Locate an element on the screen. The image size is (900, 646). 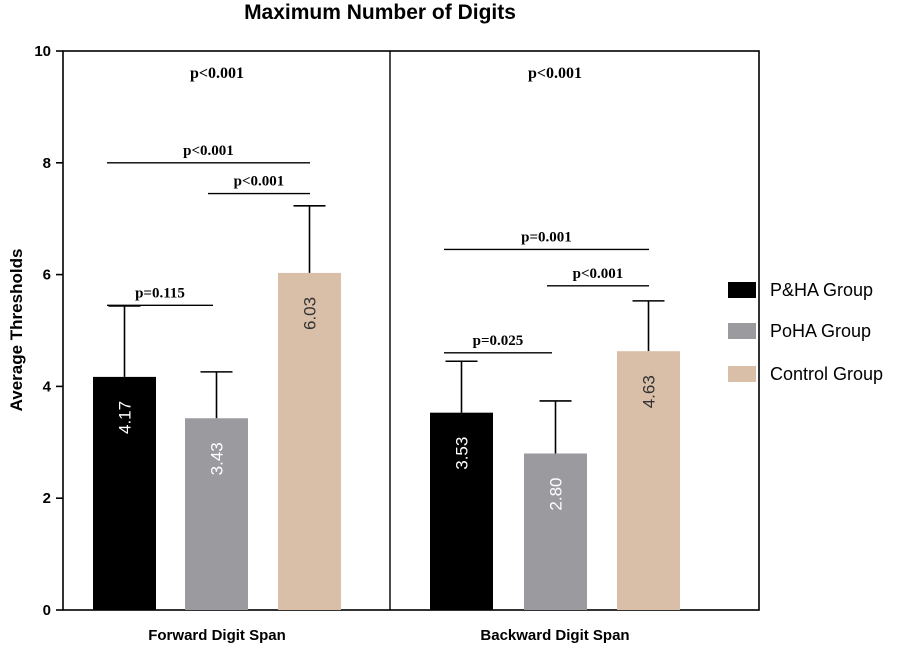
legend: P&HA Group PoHA Group Control Group is located at coordinates (805, 332).